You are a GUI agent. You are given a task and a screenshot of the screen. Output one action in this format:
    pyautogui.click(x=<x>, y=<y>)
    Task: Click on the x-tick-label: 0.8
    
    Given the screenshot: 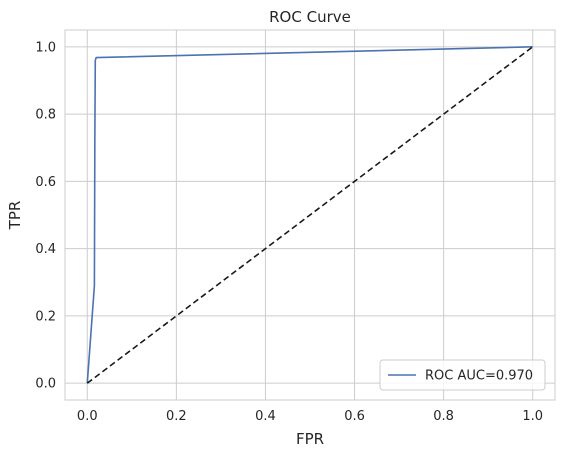 What is the action you would take?
    pyautogui.click(x=443, y=416)
    